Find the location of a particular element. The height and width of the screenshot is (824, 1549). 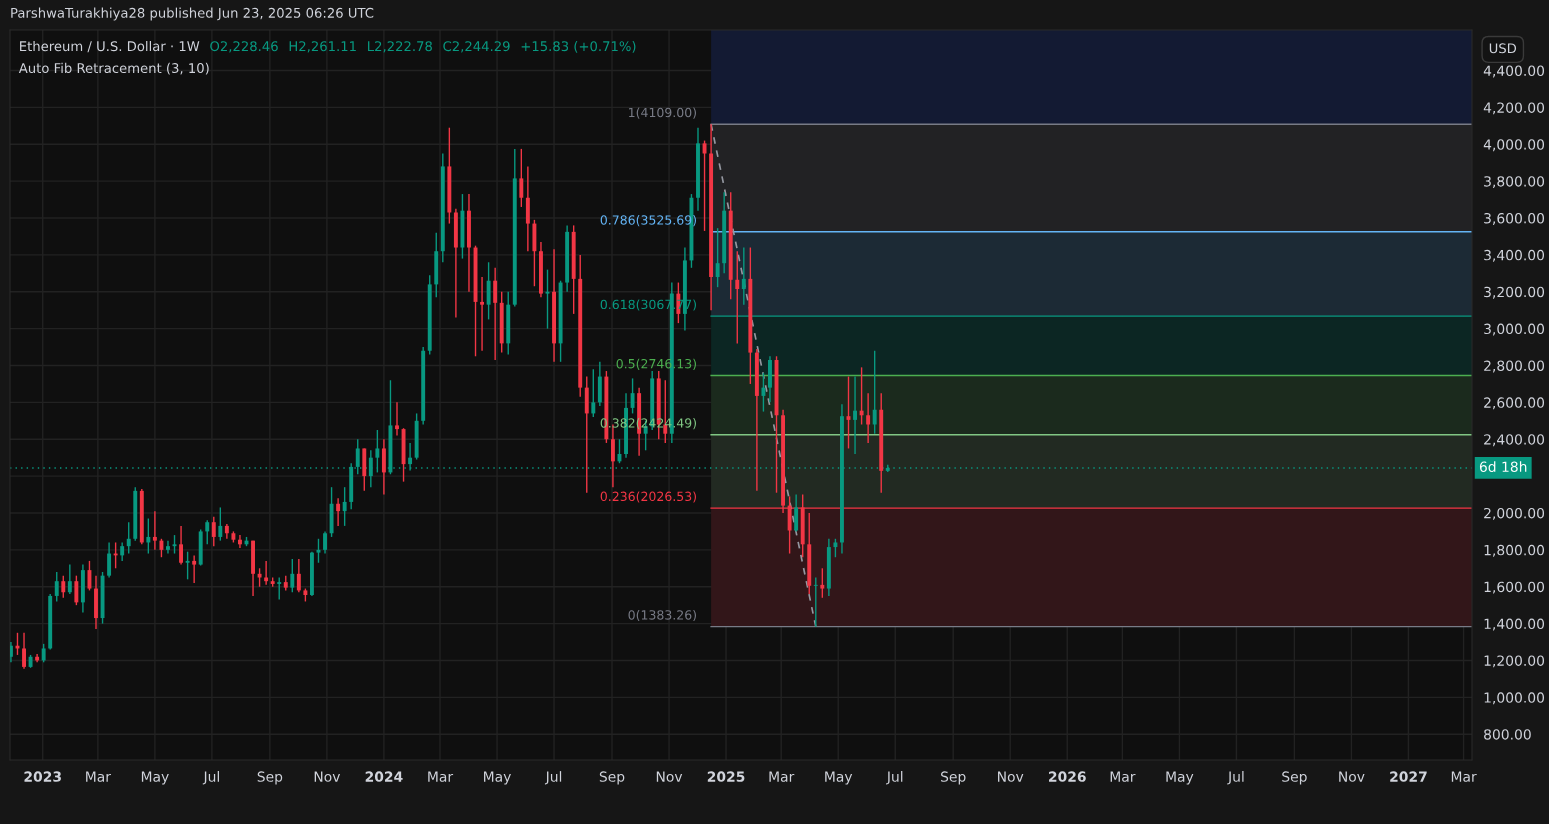

y-tick-label: 3,600.00 is located at coordinates (1514, 219).